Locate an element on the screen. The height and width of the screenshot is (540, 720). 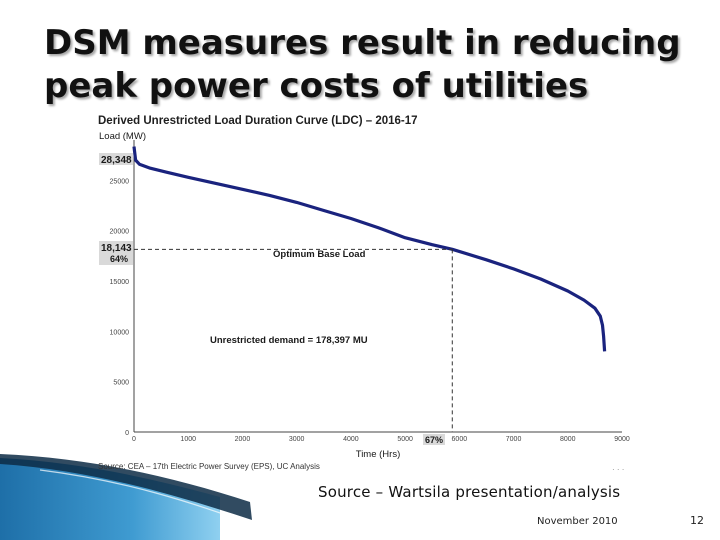
y-tick-label: 0 is located at coordinates (127, 433).